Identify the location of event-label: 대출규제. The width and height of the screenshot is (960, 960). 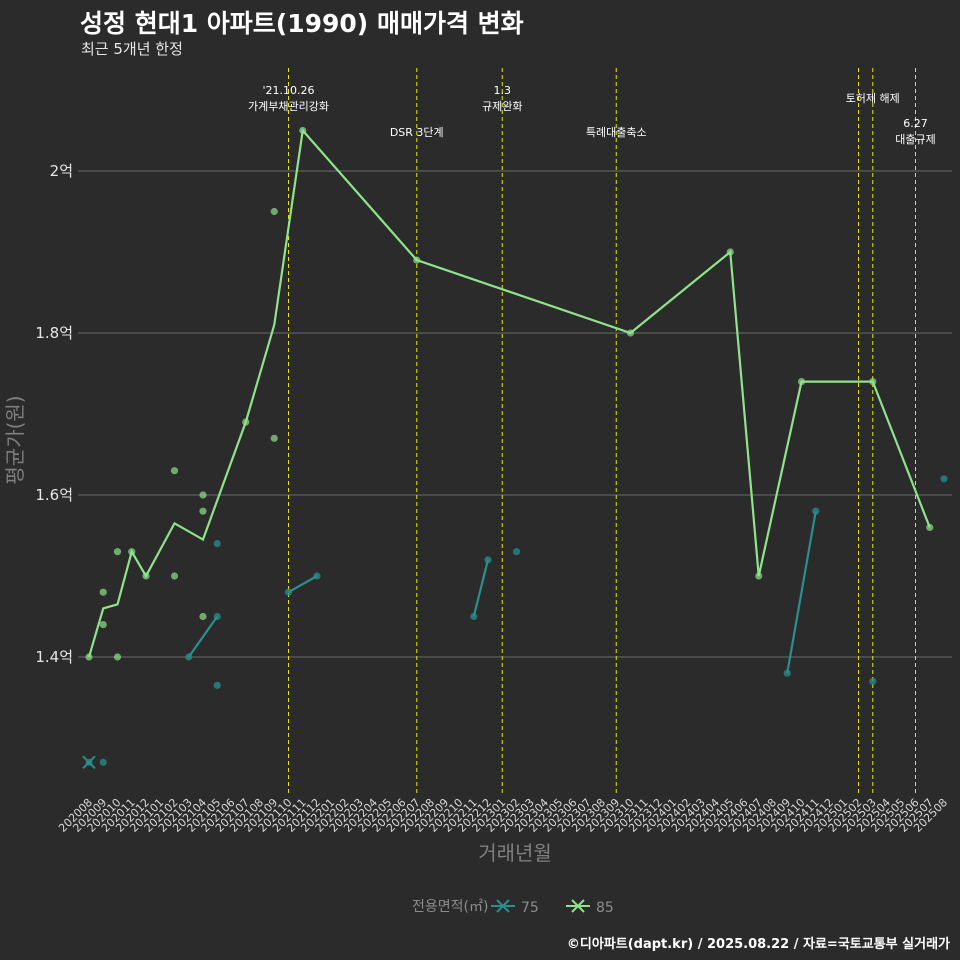
(915, 139).